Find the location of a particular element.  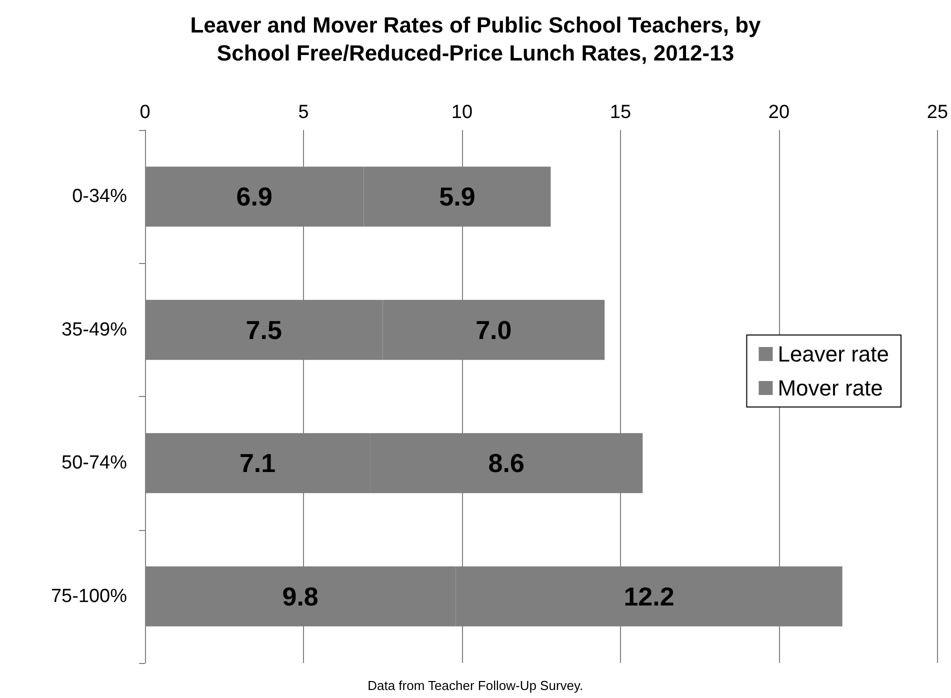

x-tick-label: 20 is located at coordinates (779, 112).